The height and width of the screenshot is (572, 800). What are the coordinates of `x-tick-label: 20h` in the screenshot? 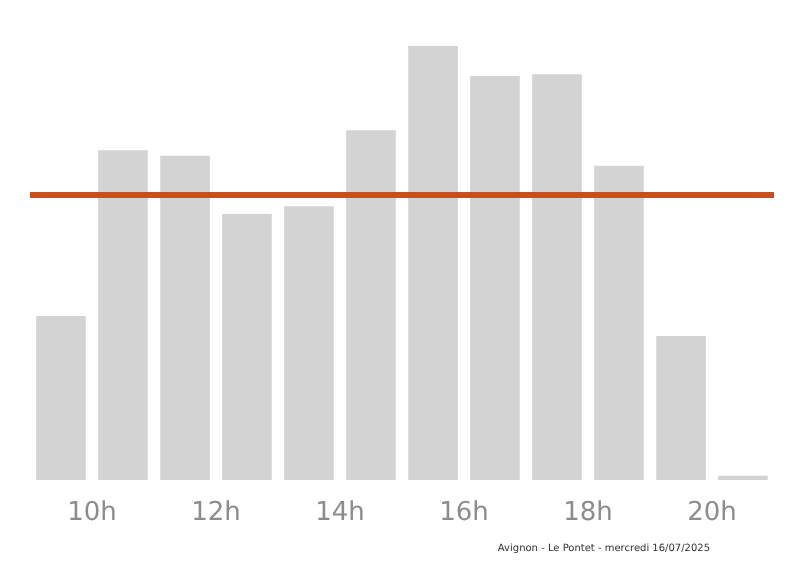 It's located at (712, 513).